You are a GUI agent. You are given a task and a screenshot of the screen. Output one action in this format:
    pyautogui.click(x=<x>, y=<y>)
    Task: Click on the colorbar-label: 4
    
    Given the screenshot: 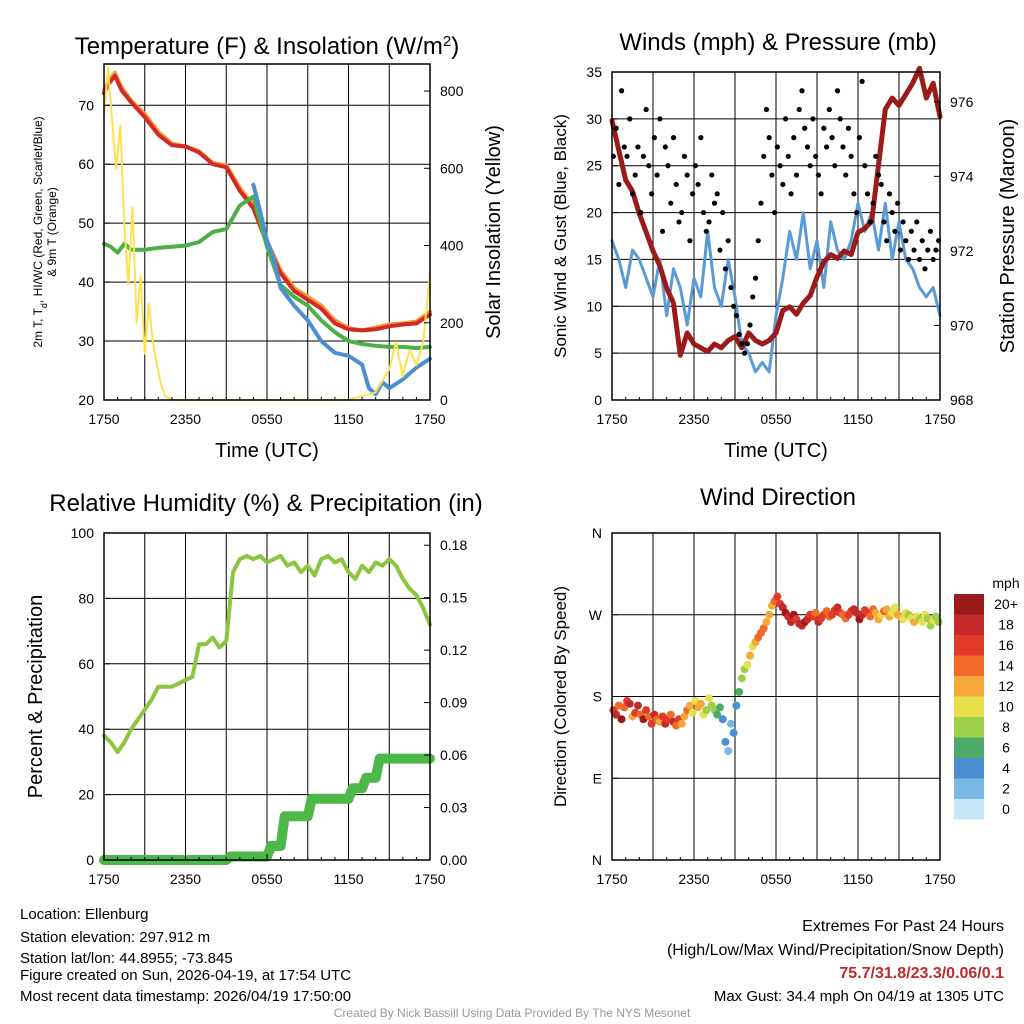 What is the action you would take?
    pyautogui.click(x=1006, y=768)
    